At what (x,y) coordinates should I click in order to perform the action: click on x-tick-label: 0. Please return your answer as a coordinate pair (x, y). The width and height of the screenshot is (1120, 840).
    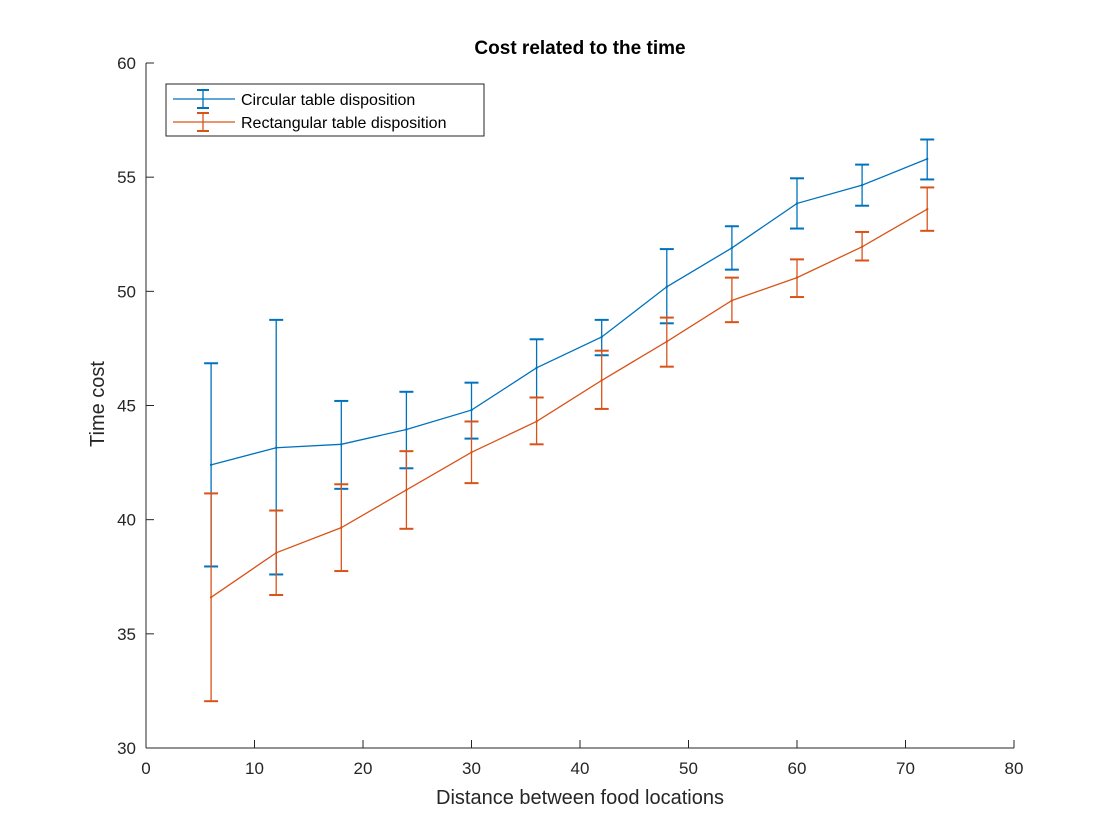
    Looking at the image, I should click on (145, 768).